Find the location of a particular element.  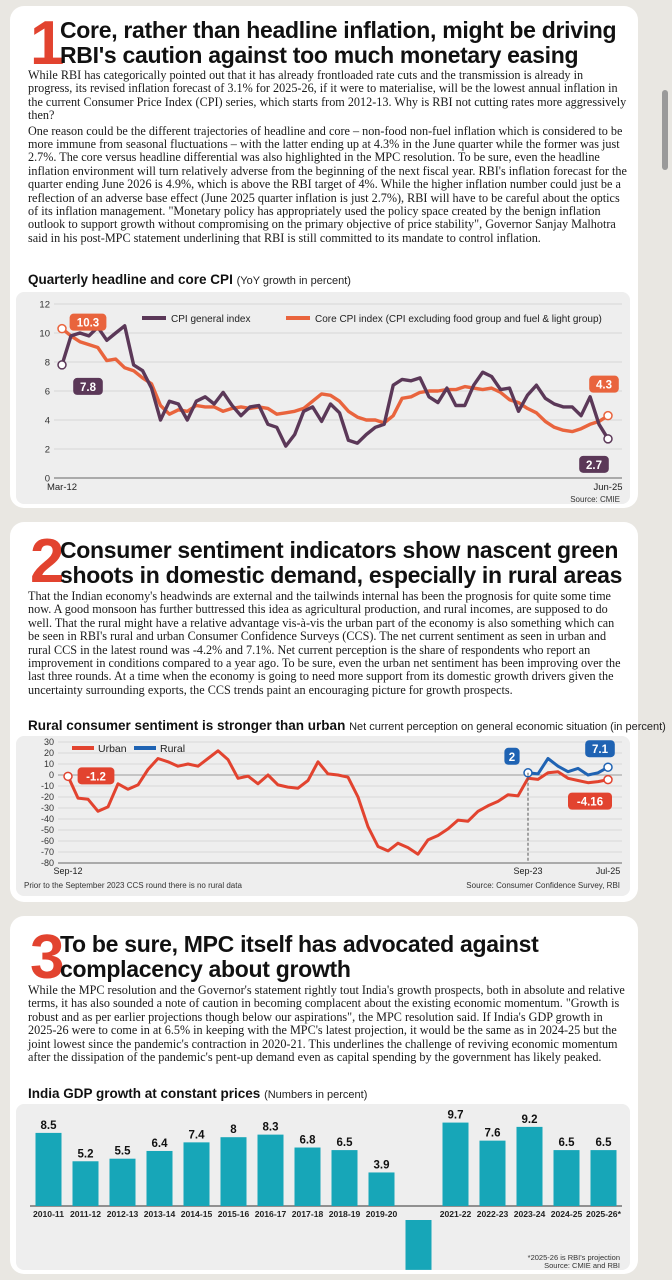

x-tick-label: Mar-12 is located at coordinates (62, 487).